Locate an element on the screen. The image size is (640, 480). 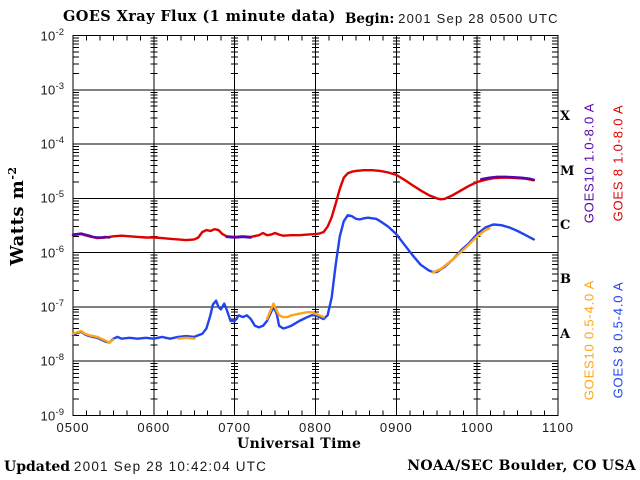
legend-goes-8-0-5-4-0-a: GOES 8 0.5-4.0 A is located at coordinates (618, 340).